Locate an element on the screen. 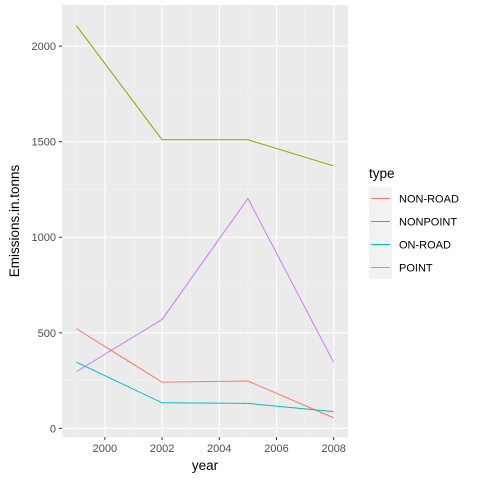 The height and width of the screenshot is (480, 480). x-tick-label: 2004 is located at coordinates (219, 449).